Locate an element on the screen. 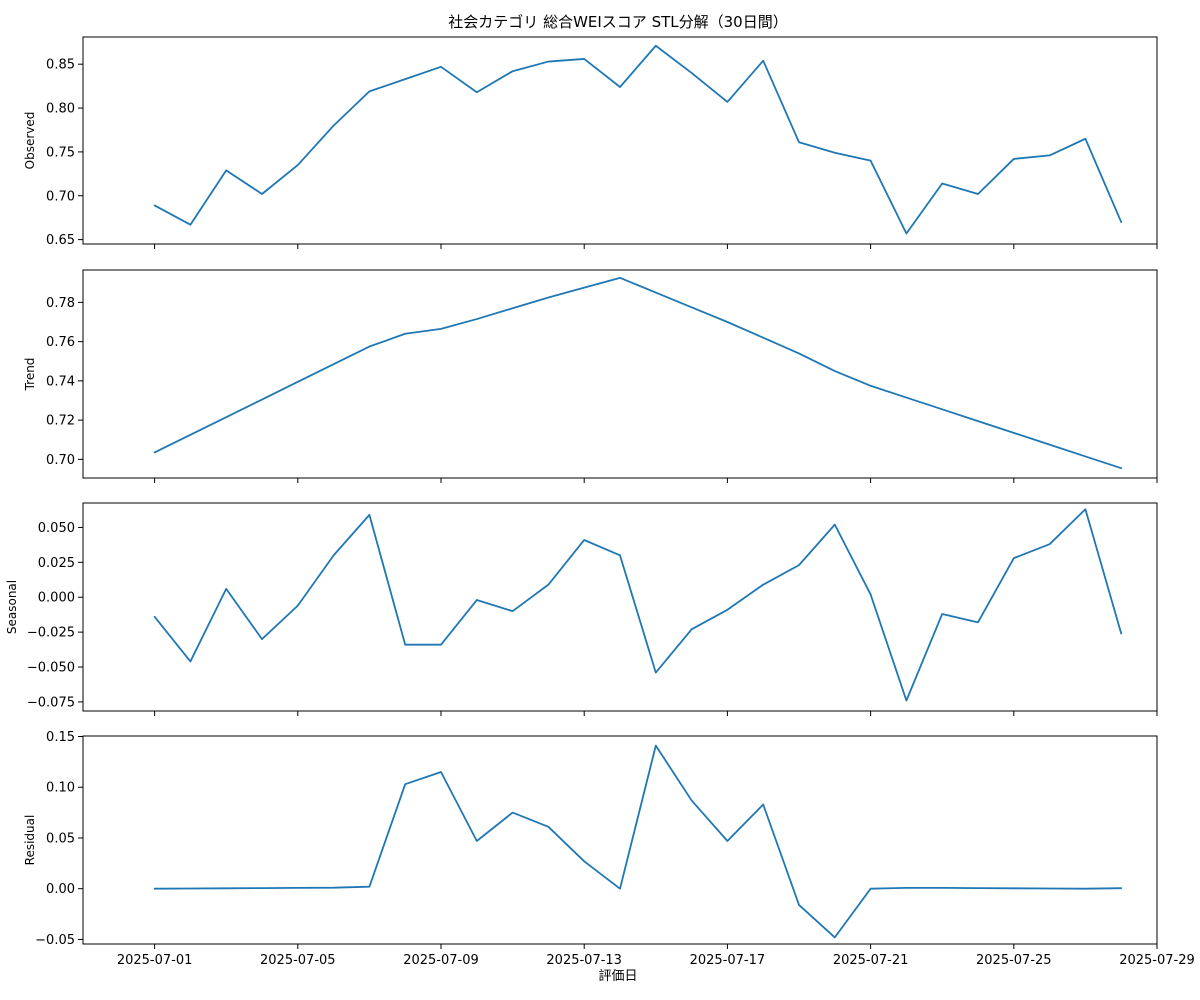 This screenshot has width=1200, height=1000. y-tick-label: 0.15 is located at coordinates (60, 737).